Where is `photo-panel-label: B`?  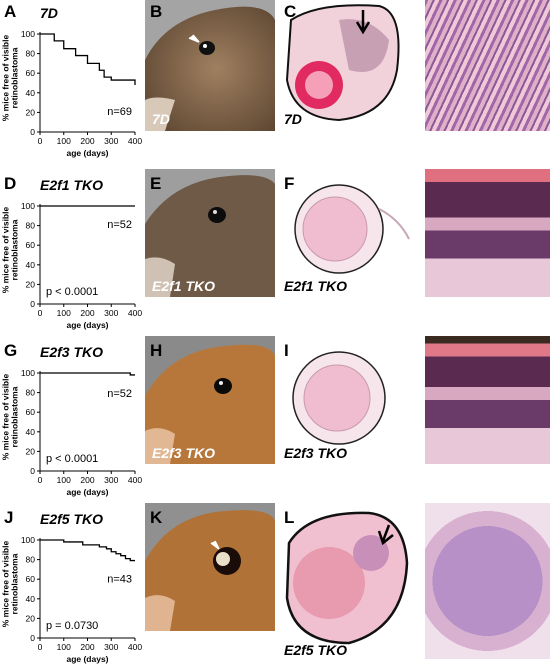
photo-panel-label: B is located at coordinates (156, 11).